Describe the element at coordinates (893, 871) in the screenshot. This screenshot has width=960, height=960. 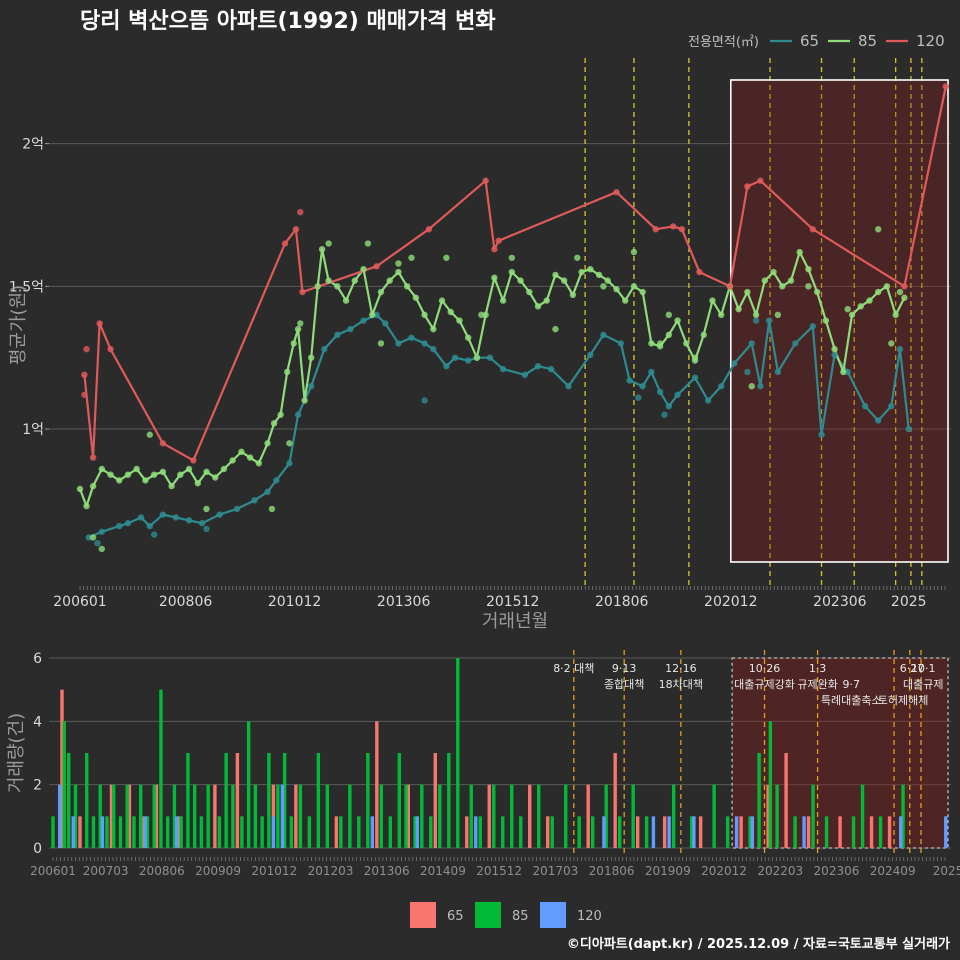
I see `volume-x-tick-label: 202409` at that location.